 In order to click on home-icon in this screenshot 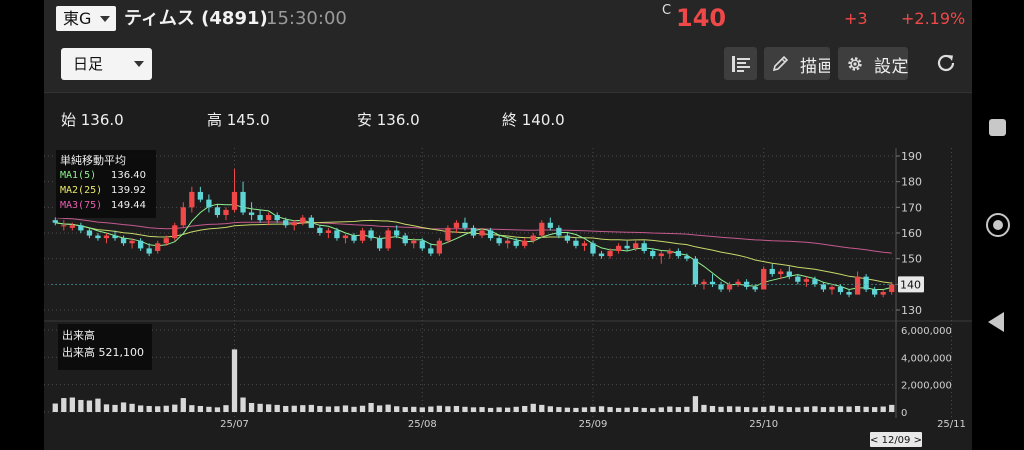, I will do `click(998, 225)`.